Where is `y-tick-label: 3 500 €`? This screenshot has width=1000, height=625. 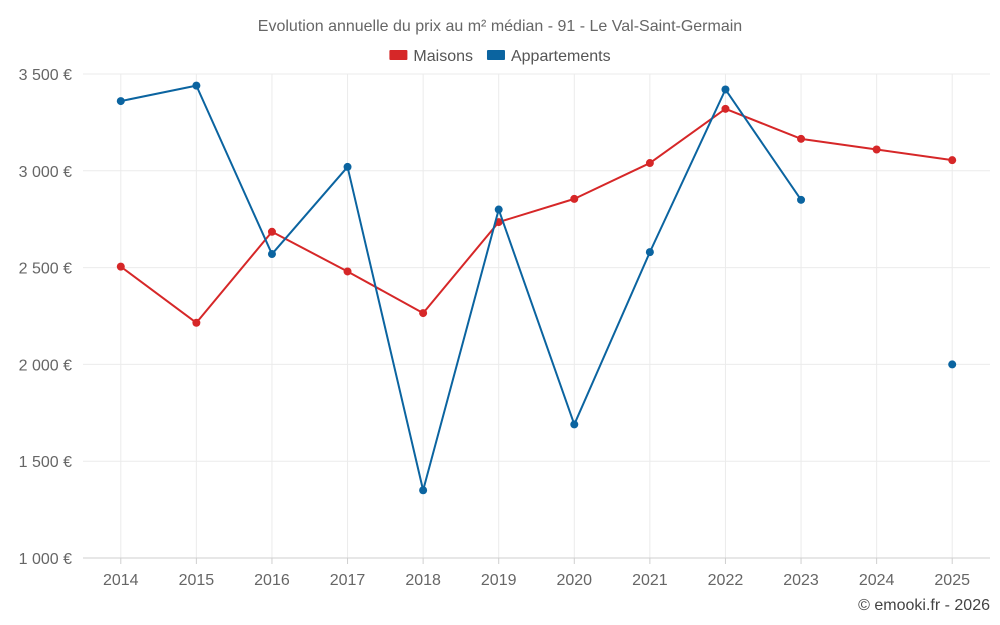 y-tick-label: 3 500 € is located at coordinates (45, 75).